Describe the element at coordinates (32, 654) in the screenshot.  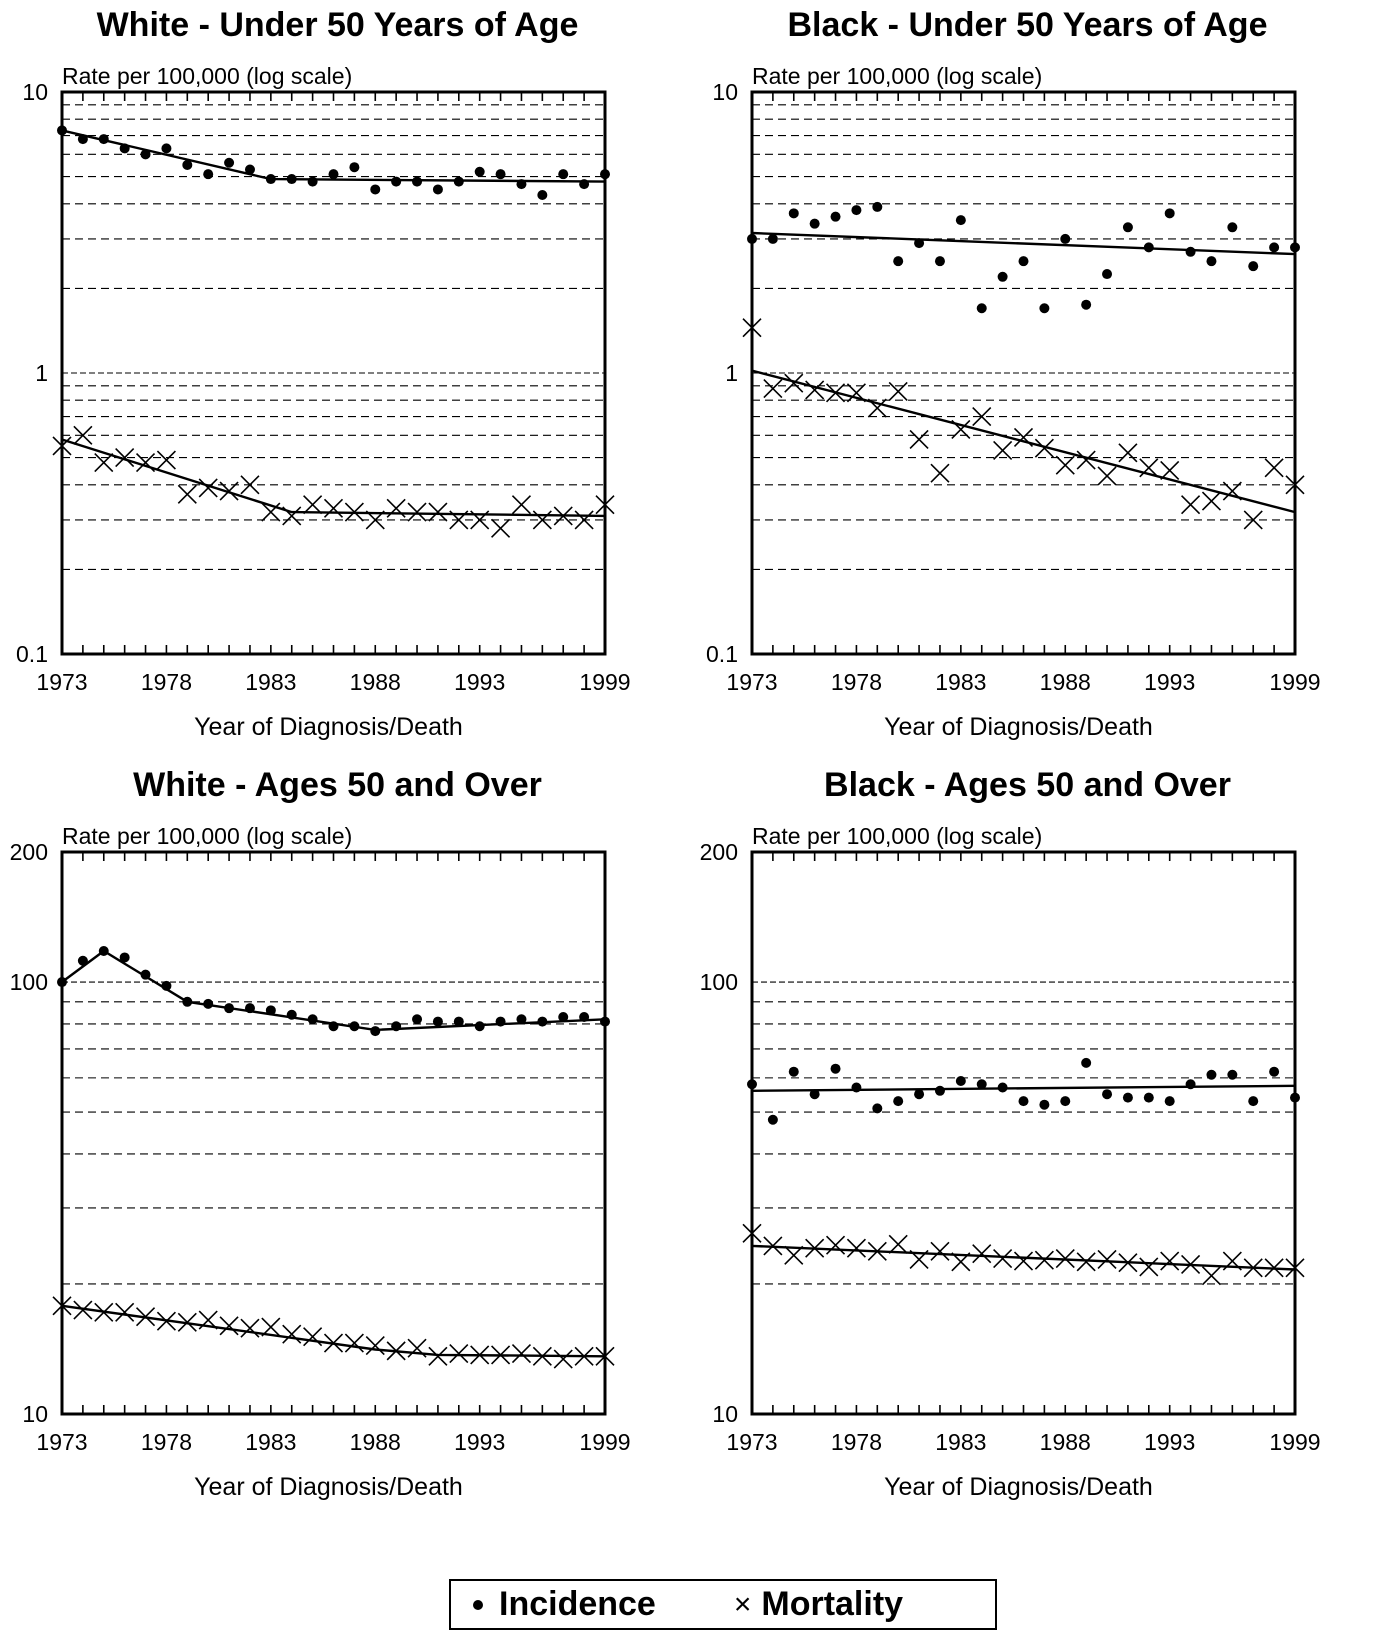
I see `y-tick-label: 0.1` at that location.